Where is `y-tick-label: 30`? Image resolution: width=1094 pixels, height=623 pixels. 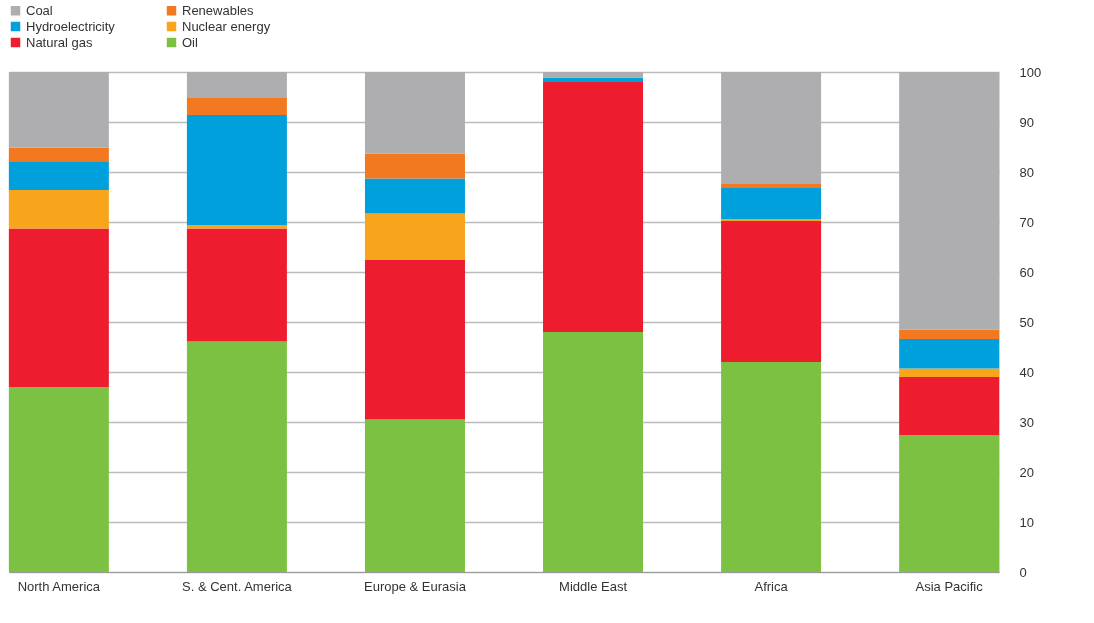 y-tick-label: 30 is located at coordinates (1026, 422).